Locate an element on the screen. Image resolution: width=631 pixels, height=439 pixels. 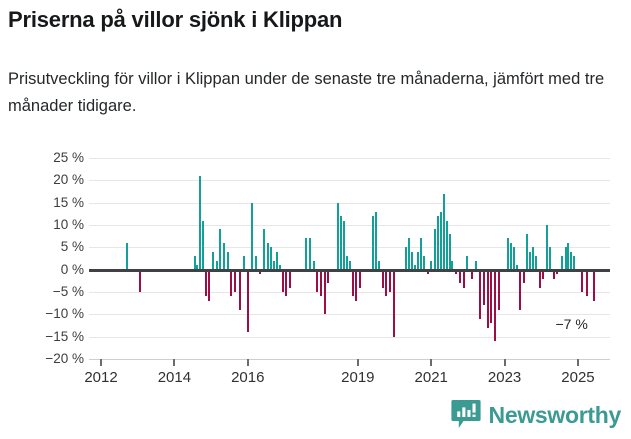
y-axis-tick-label: −15 % is located at coordinates (64, 336).